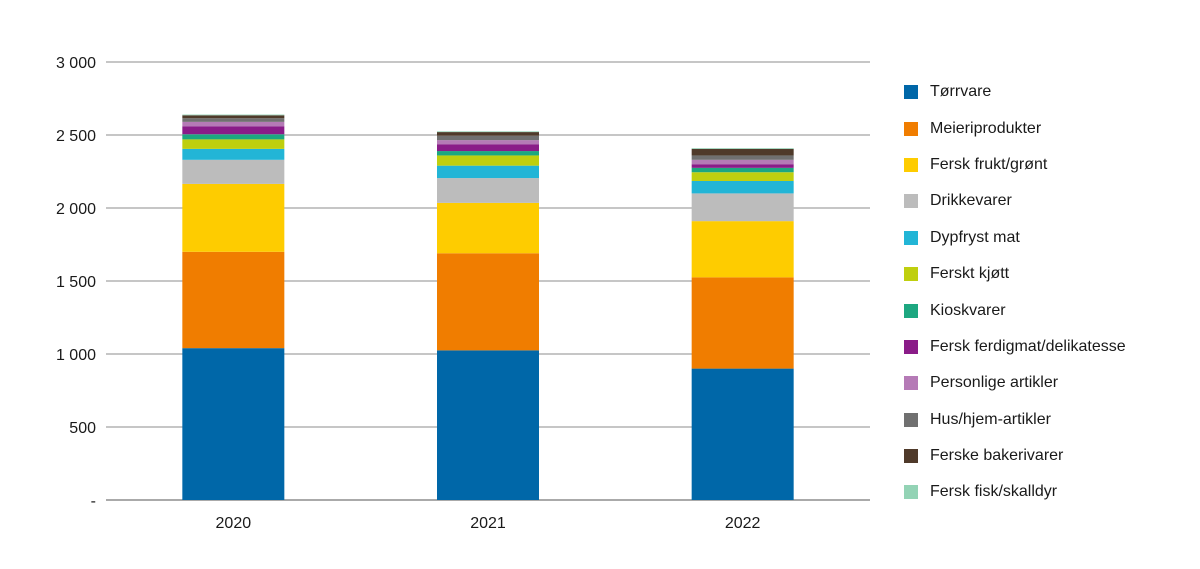 The height and width of the screenshot is (569, 1200). What do you see at coordinates (994, 492) in the screenshot?
I see `legend-label: Fersk fisk/skalldyr` at bounding box center [994, 492].